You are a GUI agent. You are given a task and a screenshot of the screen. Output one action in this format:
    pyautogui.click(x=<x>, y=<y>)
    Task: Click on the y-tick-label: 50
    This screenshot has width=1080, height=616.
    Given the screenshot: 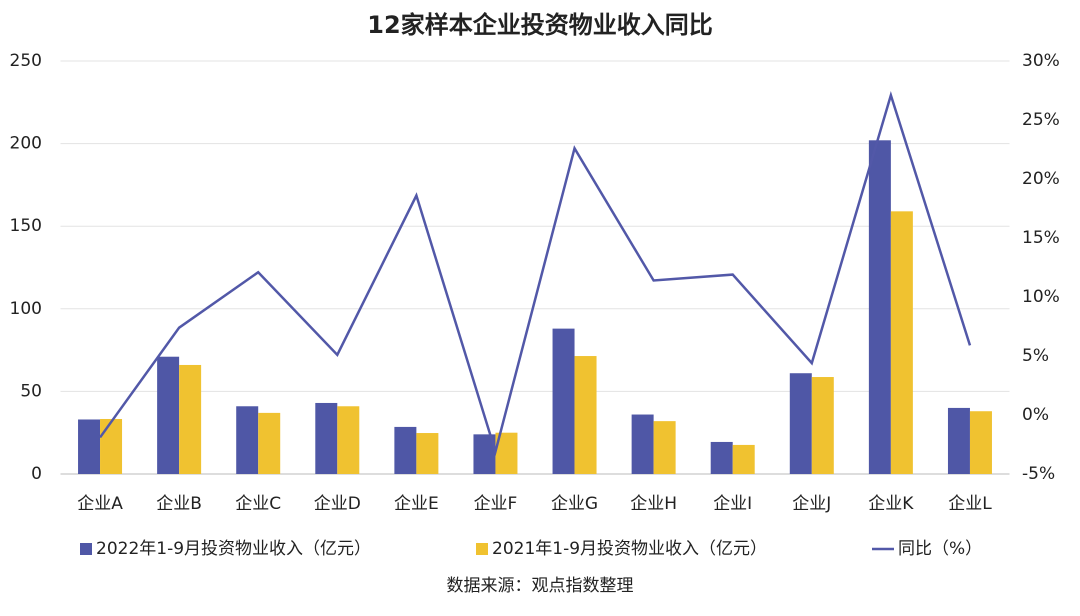 What is the action you would take?
    pyautogui.click(x=31, y=391)
    